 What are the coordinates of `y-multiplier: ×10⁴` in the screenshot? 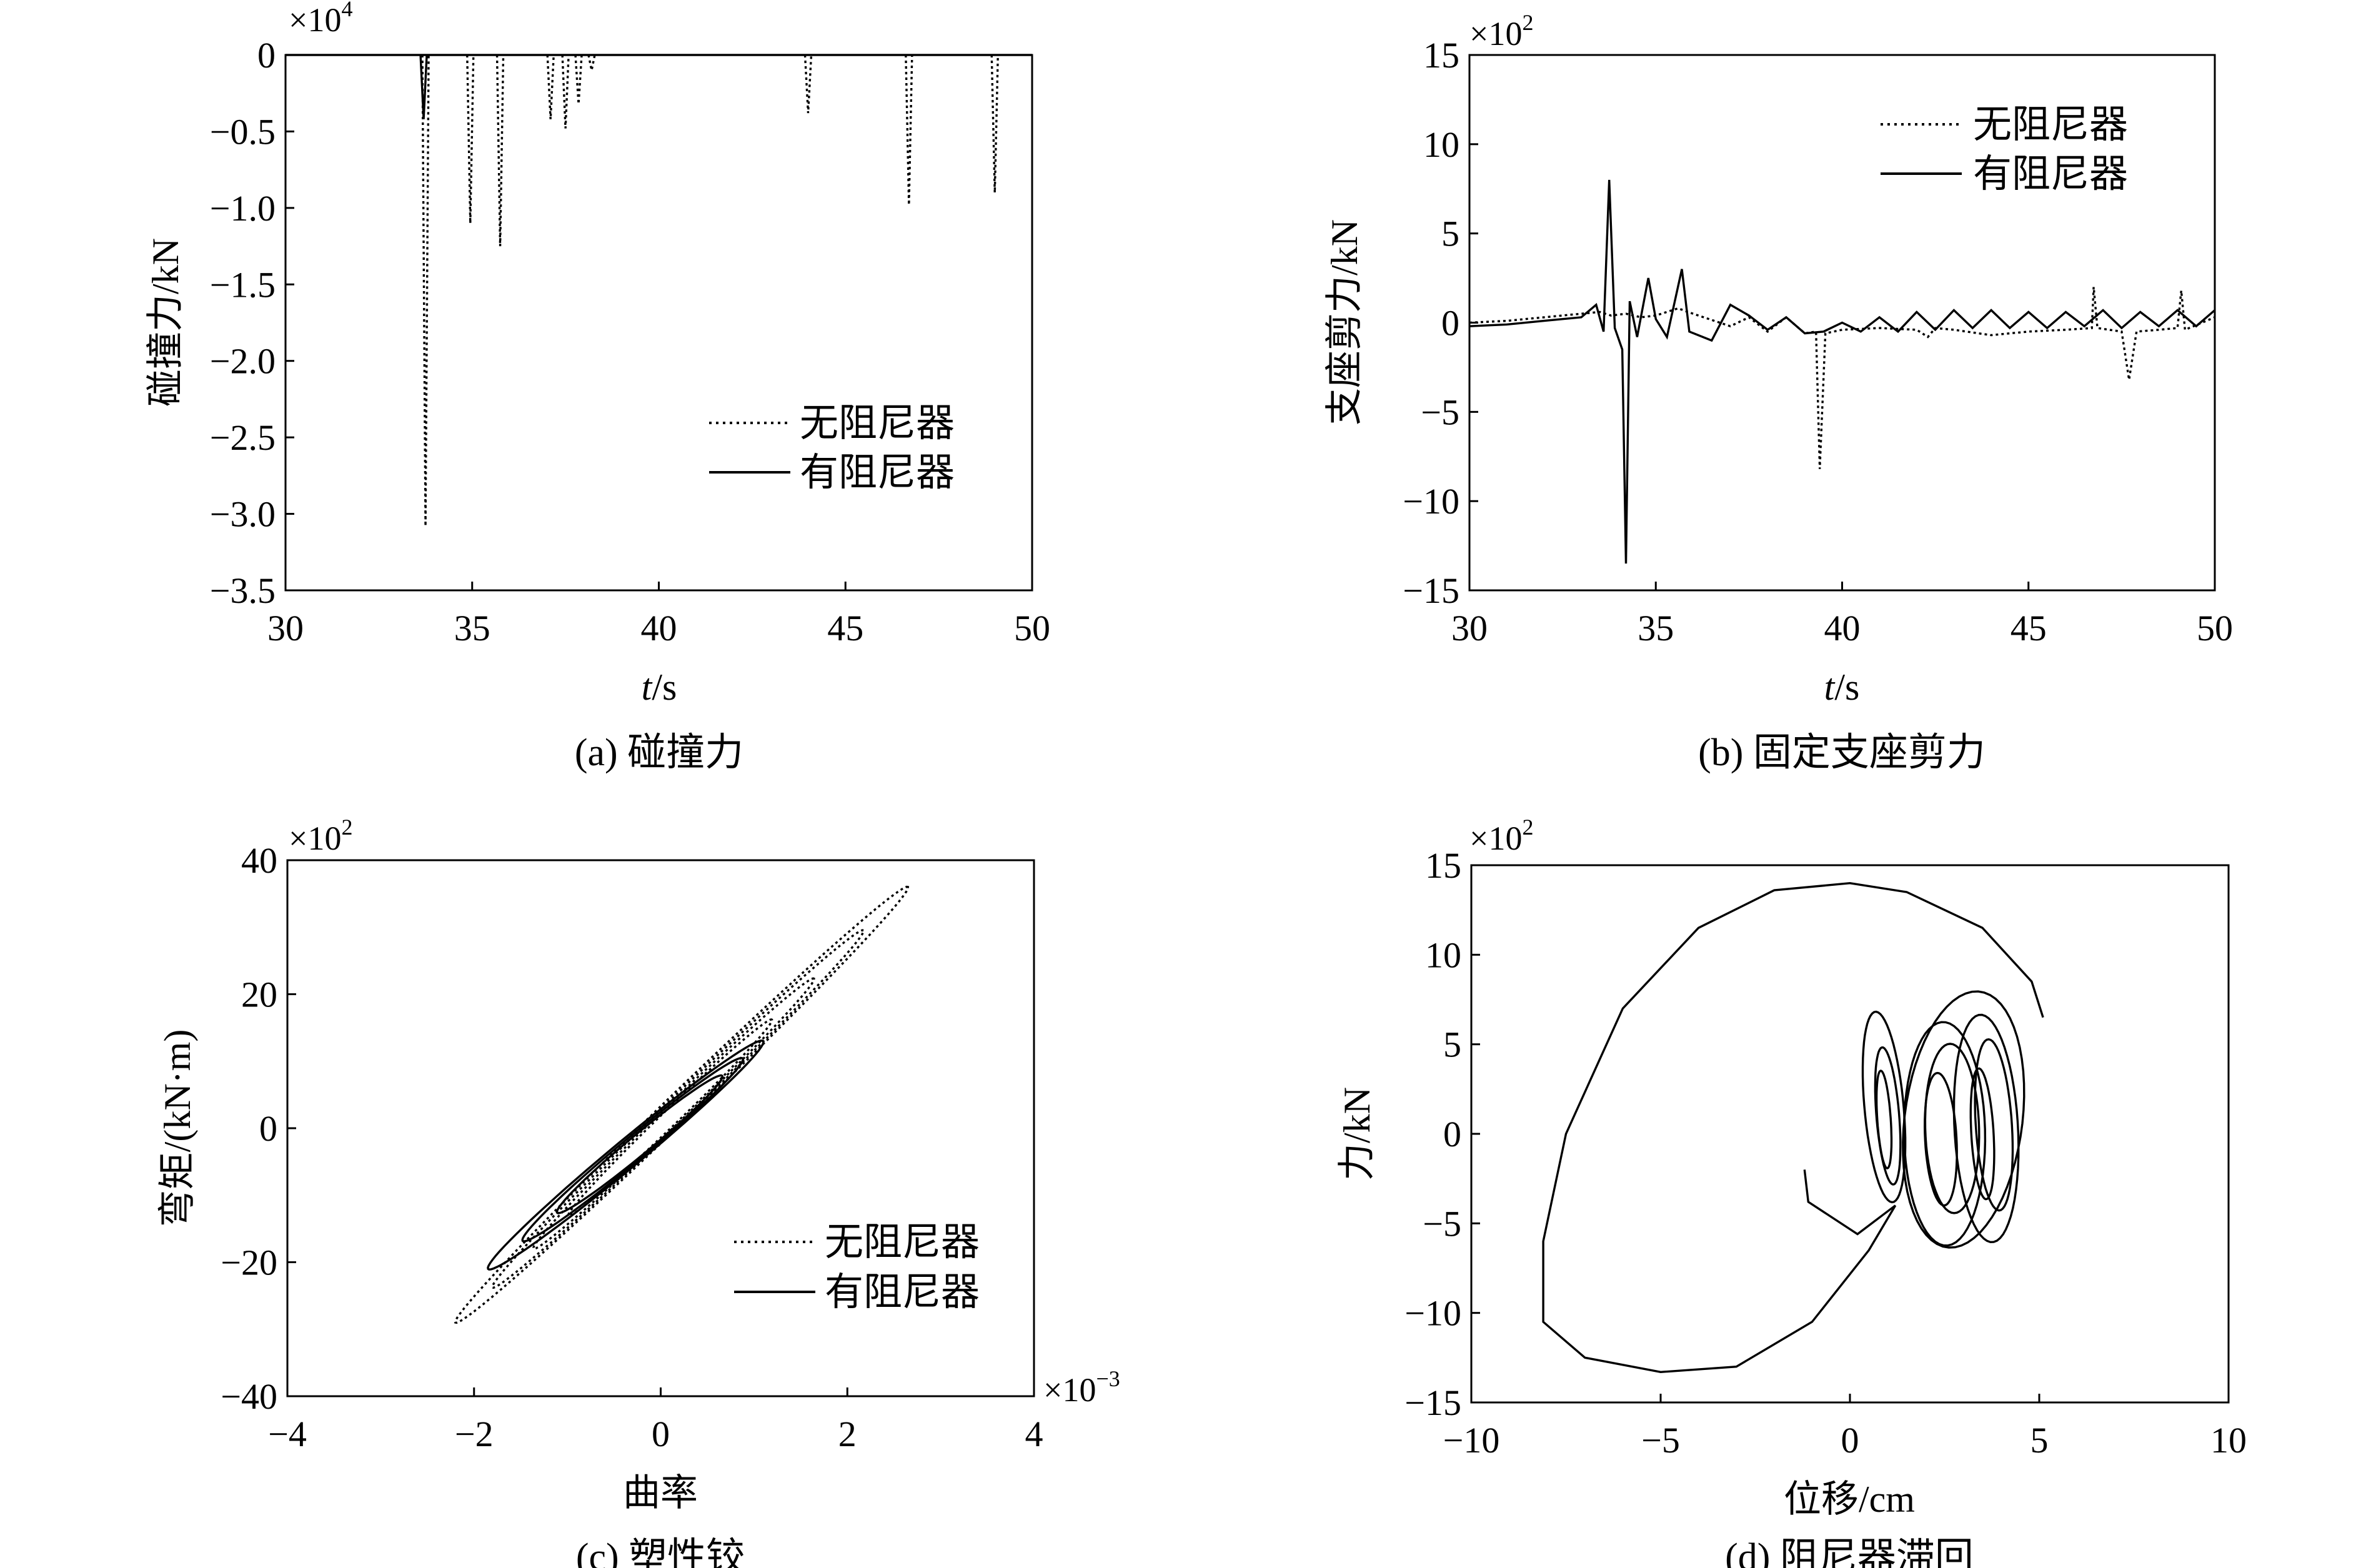 It's located at (321, 19).